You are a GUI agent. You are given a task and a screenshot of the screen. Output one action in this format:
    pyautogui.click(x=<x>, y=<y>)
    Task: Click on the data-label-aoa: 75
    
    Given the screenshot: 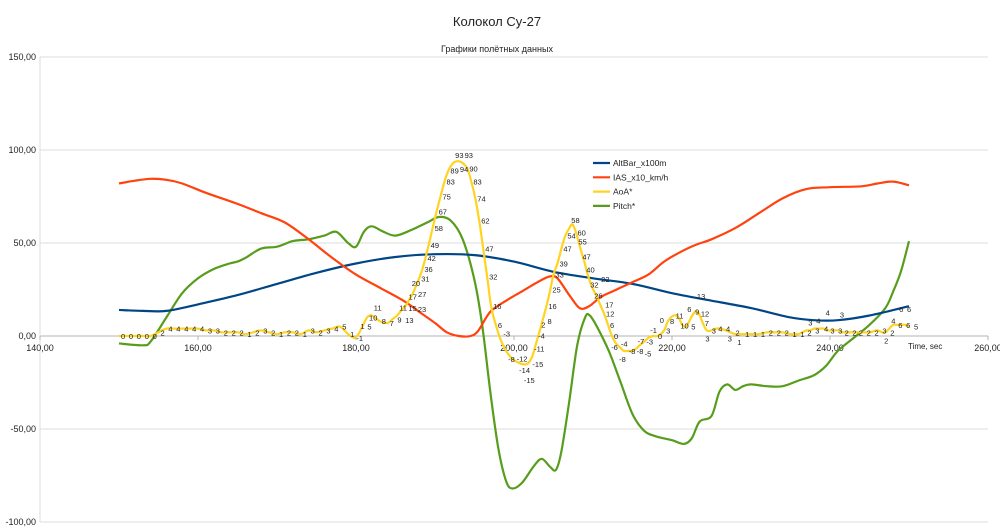 What is the action you would take?
    pyautogui.click(x=447, y=197)
    